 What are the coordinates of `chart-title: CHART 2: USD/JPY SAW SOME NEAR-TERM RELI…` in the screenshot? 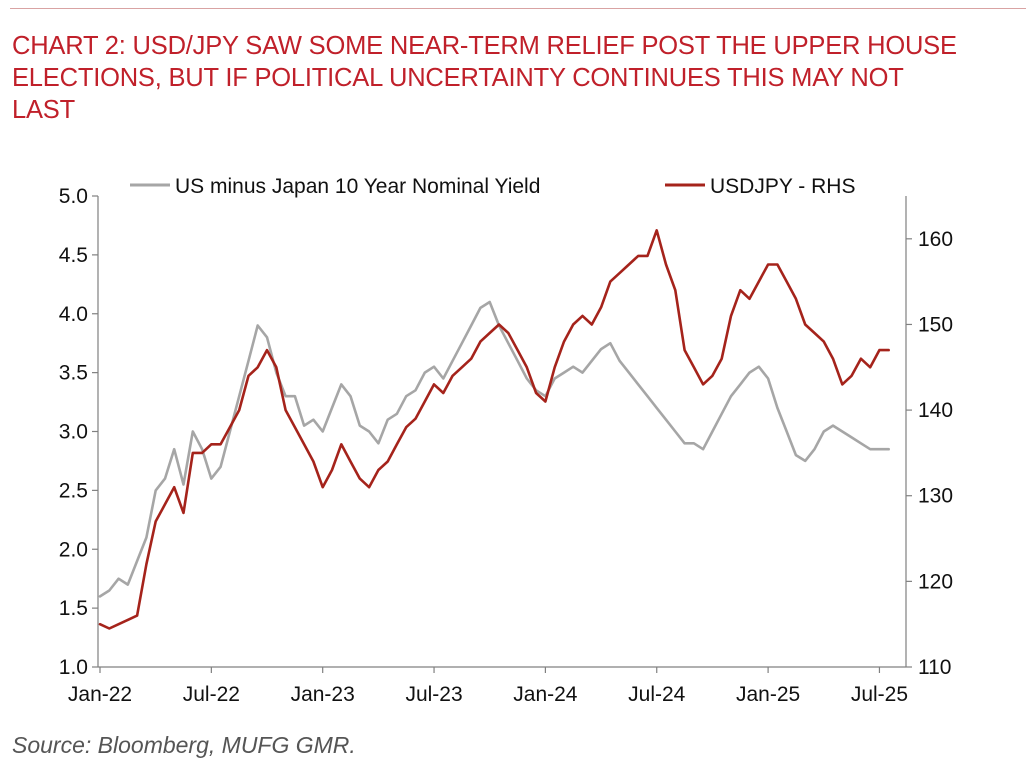 It's located at (517, 78).